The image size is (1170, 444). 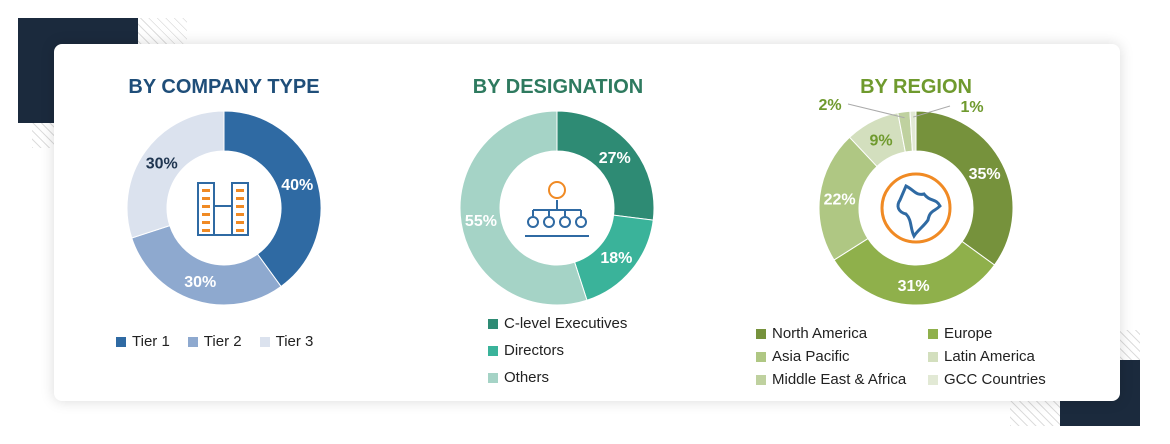 I want to click on legend-item: Middle East & Africa, so click(x=842, y=379).